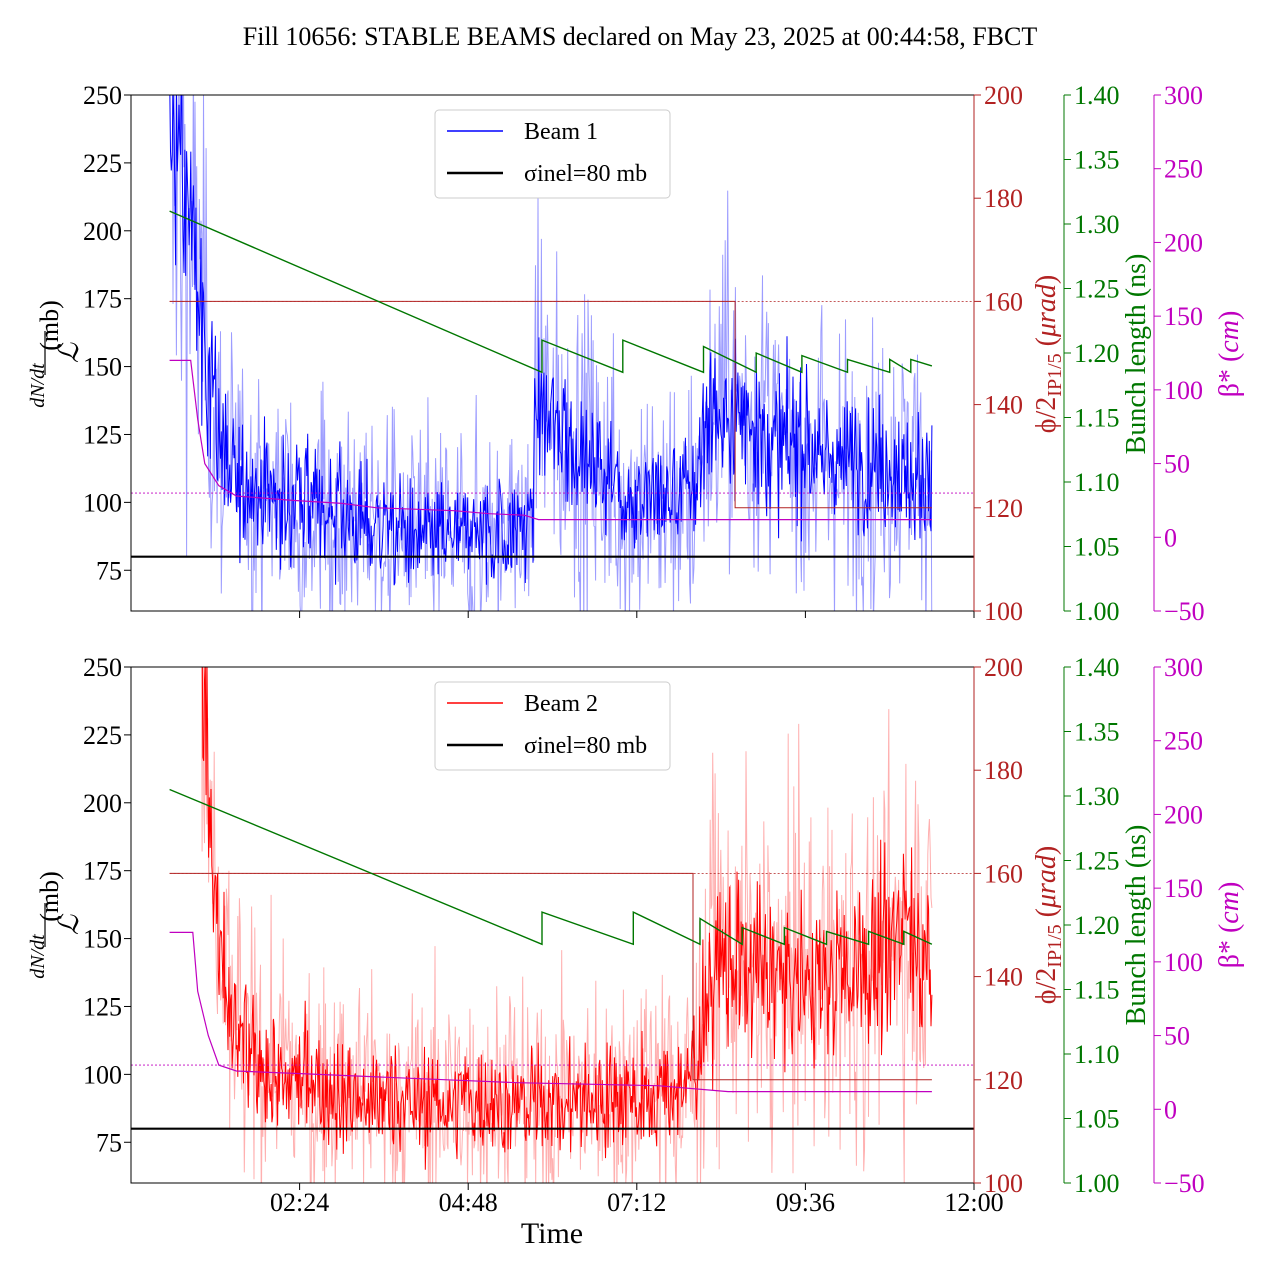  I want to click on y-tick-label: 50, so click(1177, 464).